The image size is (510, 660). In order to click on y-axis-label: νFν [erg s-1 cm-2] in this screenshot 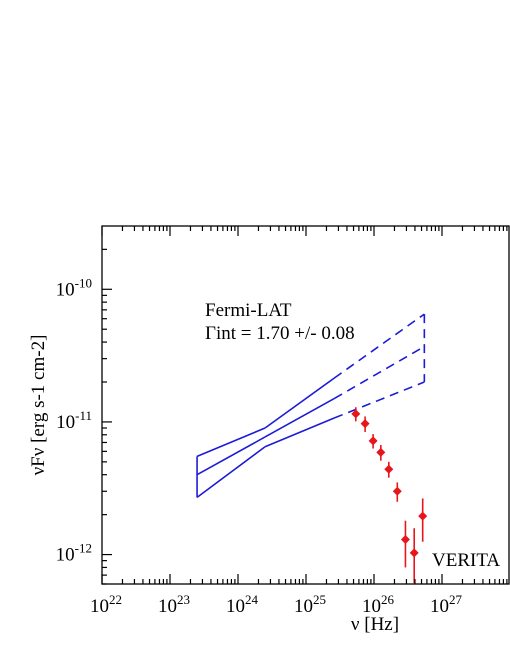, I will do `click(38, 405)`.